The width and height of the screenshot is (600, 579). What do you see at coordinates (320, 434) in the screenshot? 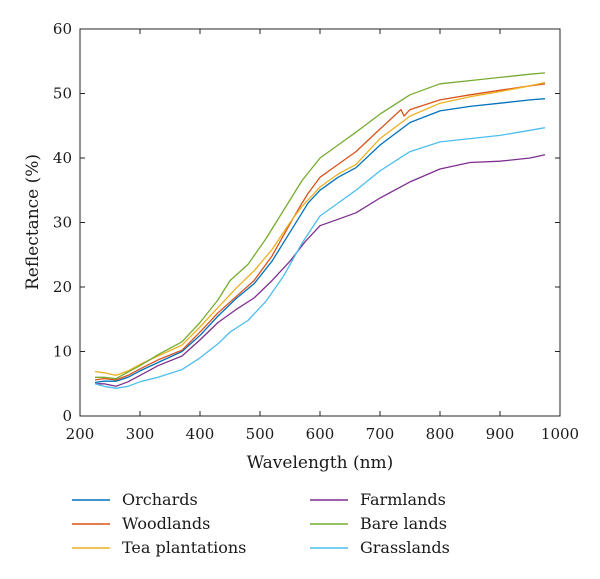
I see `x-tick-label: 600` at bounding box center [320, 434].